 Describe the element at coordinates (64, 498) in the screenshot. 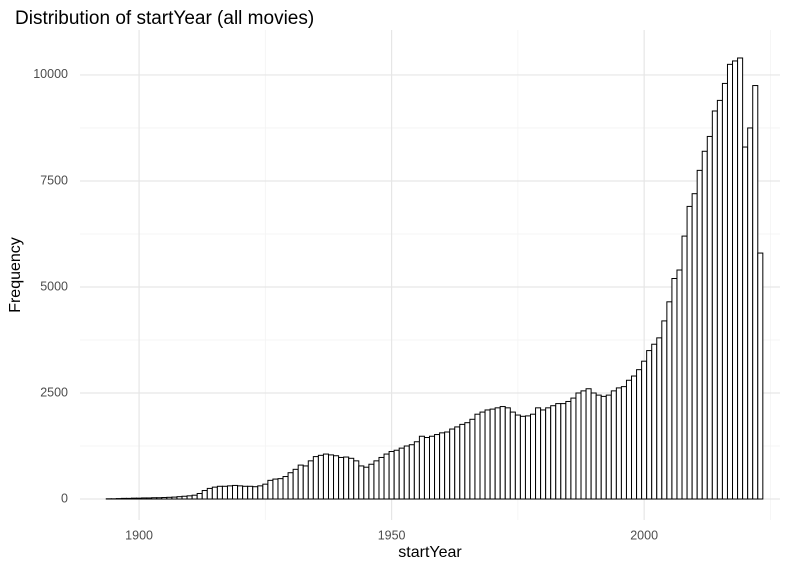

I see `y-tick-label: 0` at that location.